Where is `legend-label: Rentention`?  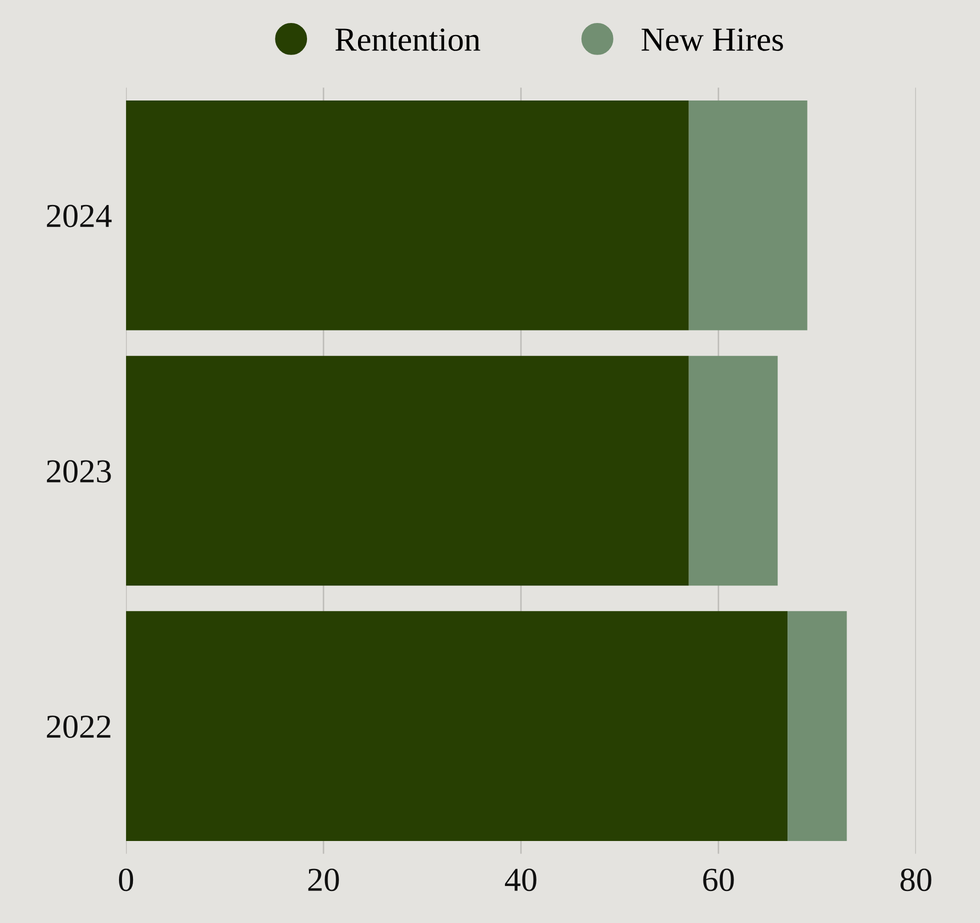
legend-label: Rentention is located at coordinates (407, 39).